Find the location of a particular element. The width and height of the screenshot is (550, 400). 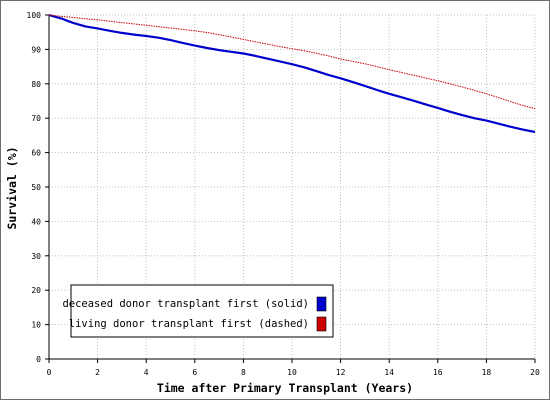

y-tick-label: 90 is located at coordinates (36, 49).